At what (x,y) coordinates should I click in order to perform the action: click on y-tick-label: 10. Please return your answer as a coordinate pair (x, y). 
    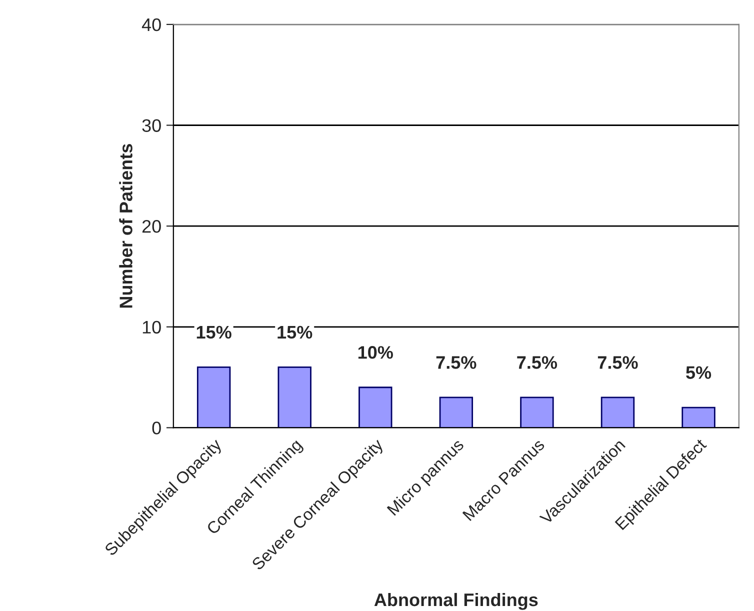
    Looking at the image, I should click on (151, 327).